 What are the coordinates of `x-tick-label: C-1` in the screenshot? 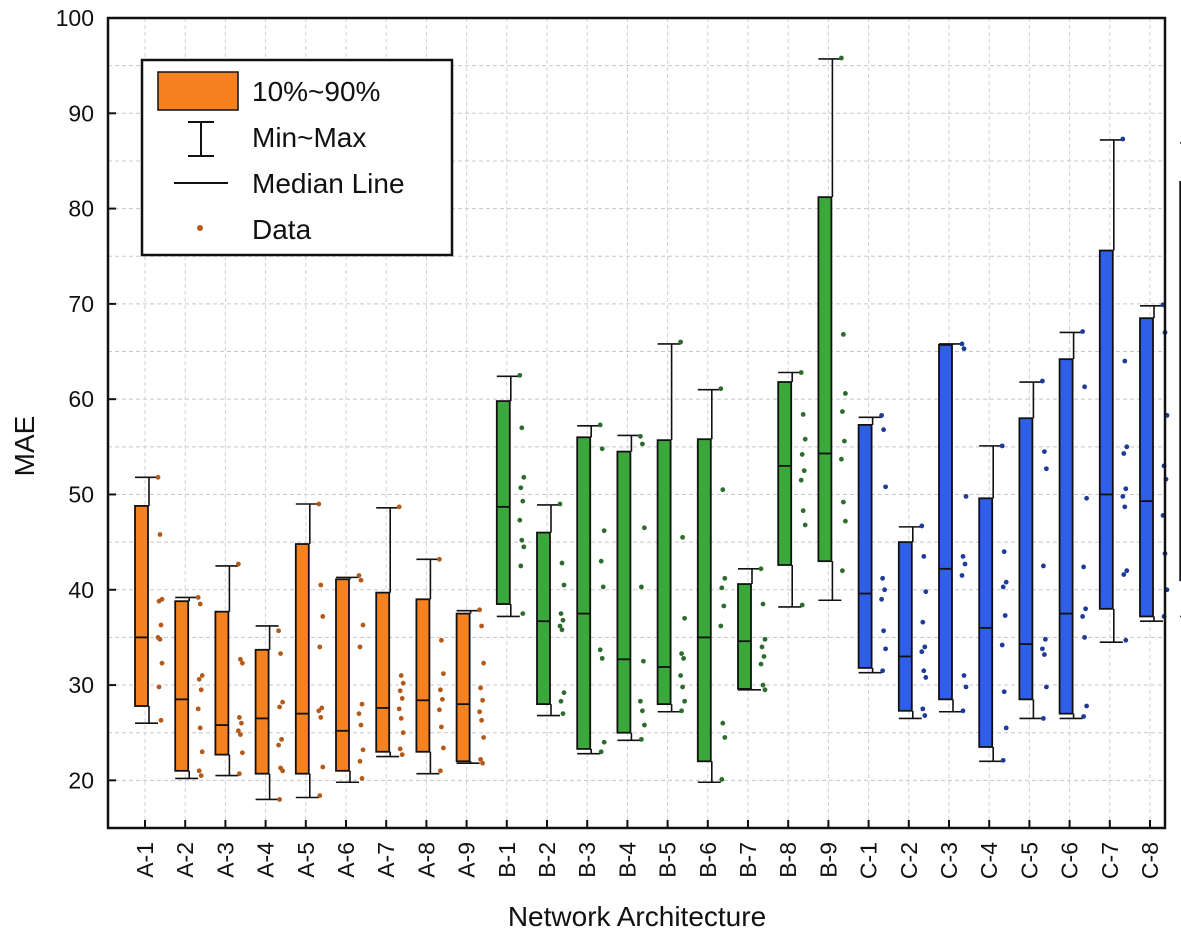 It's located at (869, 860).